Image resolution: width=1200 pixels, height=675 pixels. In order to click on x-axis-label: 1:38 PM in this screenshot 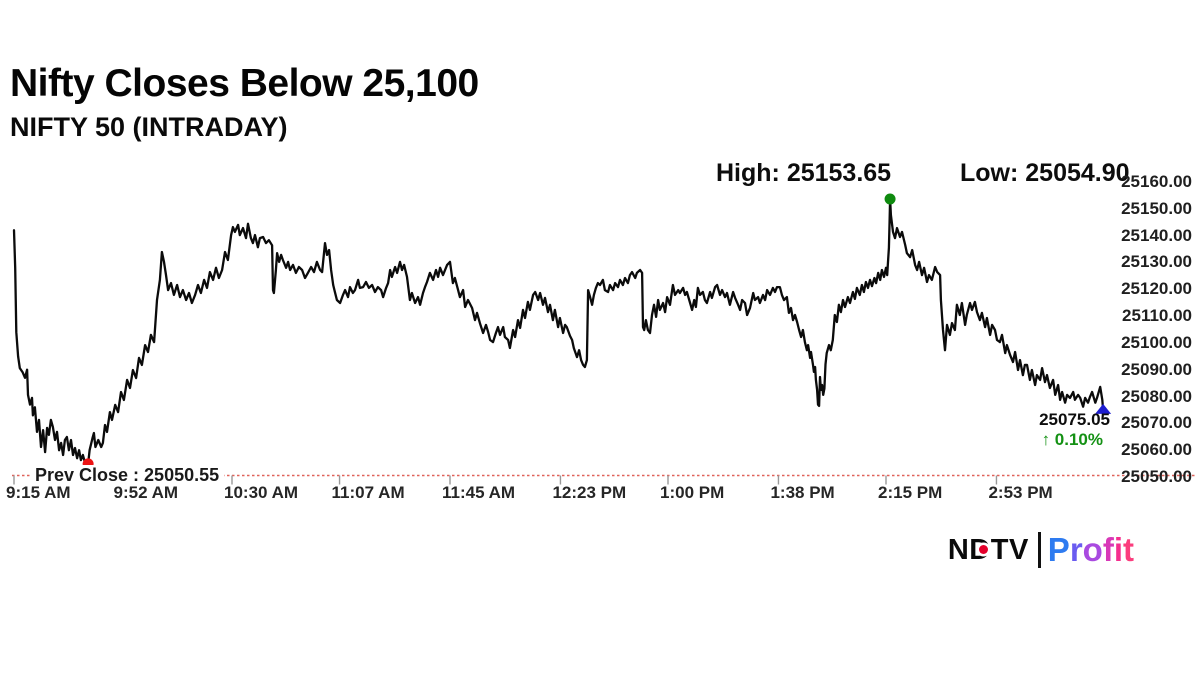, I will do `click(802, 492)`.